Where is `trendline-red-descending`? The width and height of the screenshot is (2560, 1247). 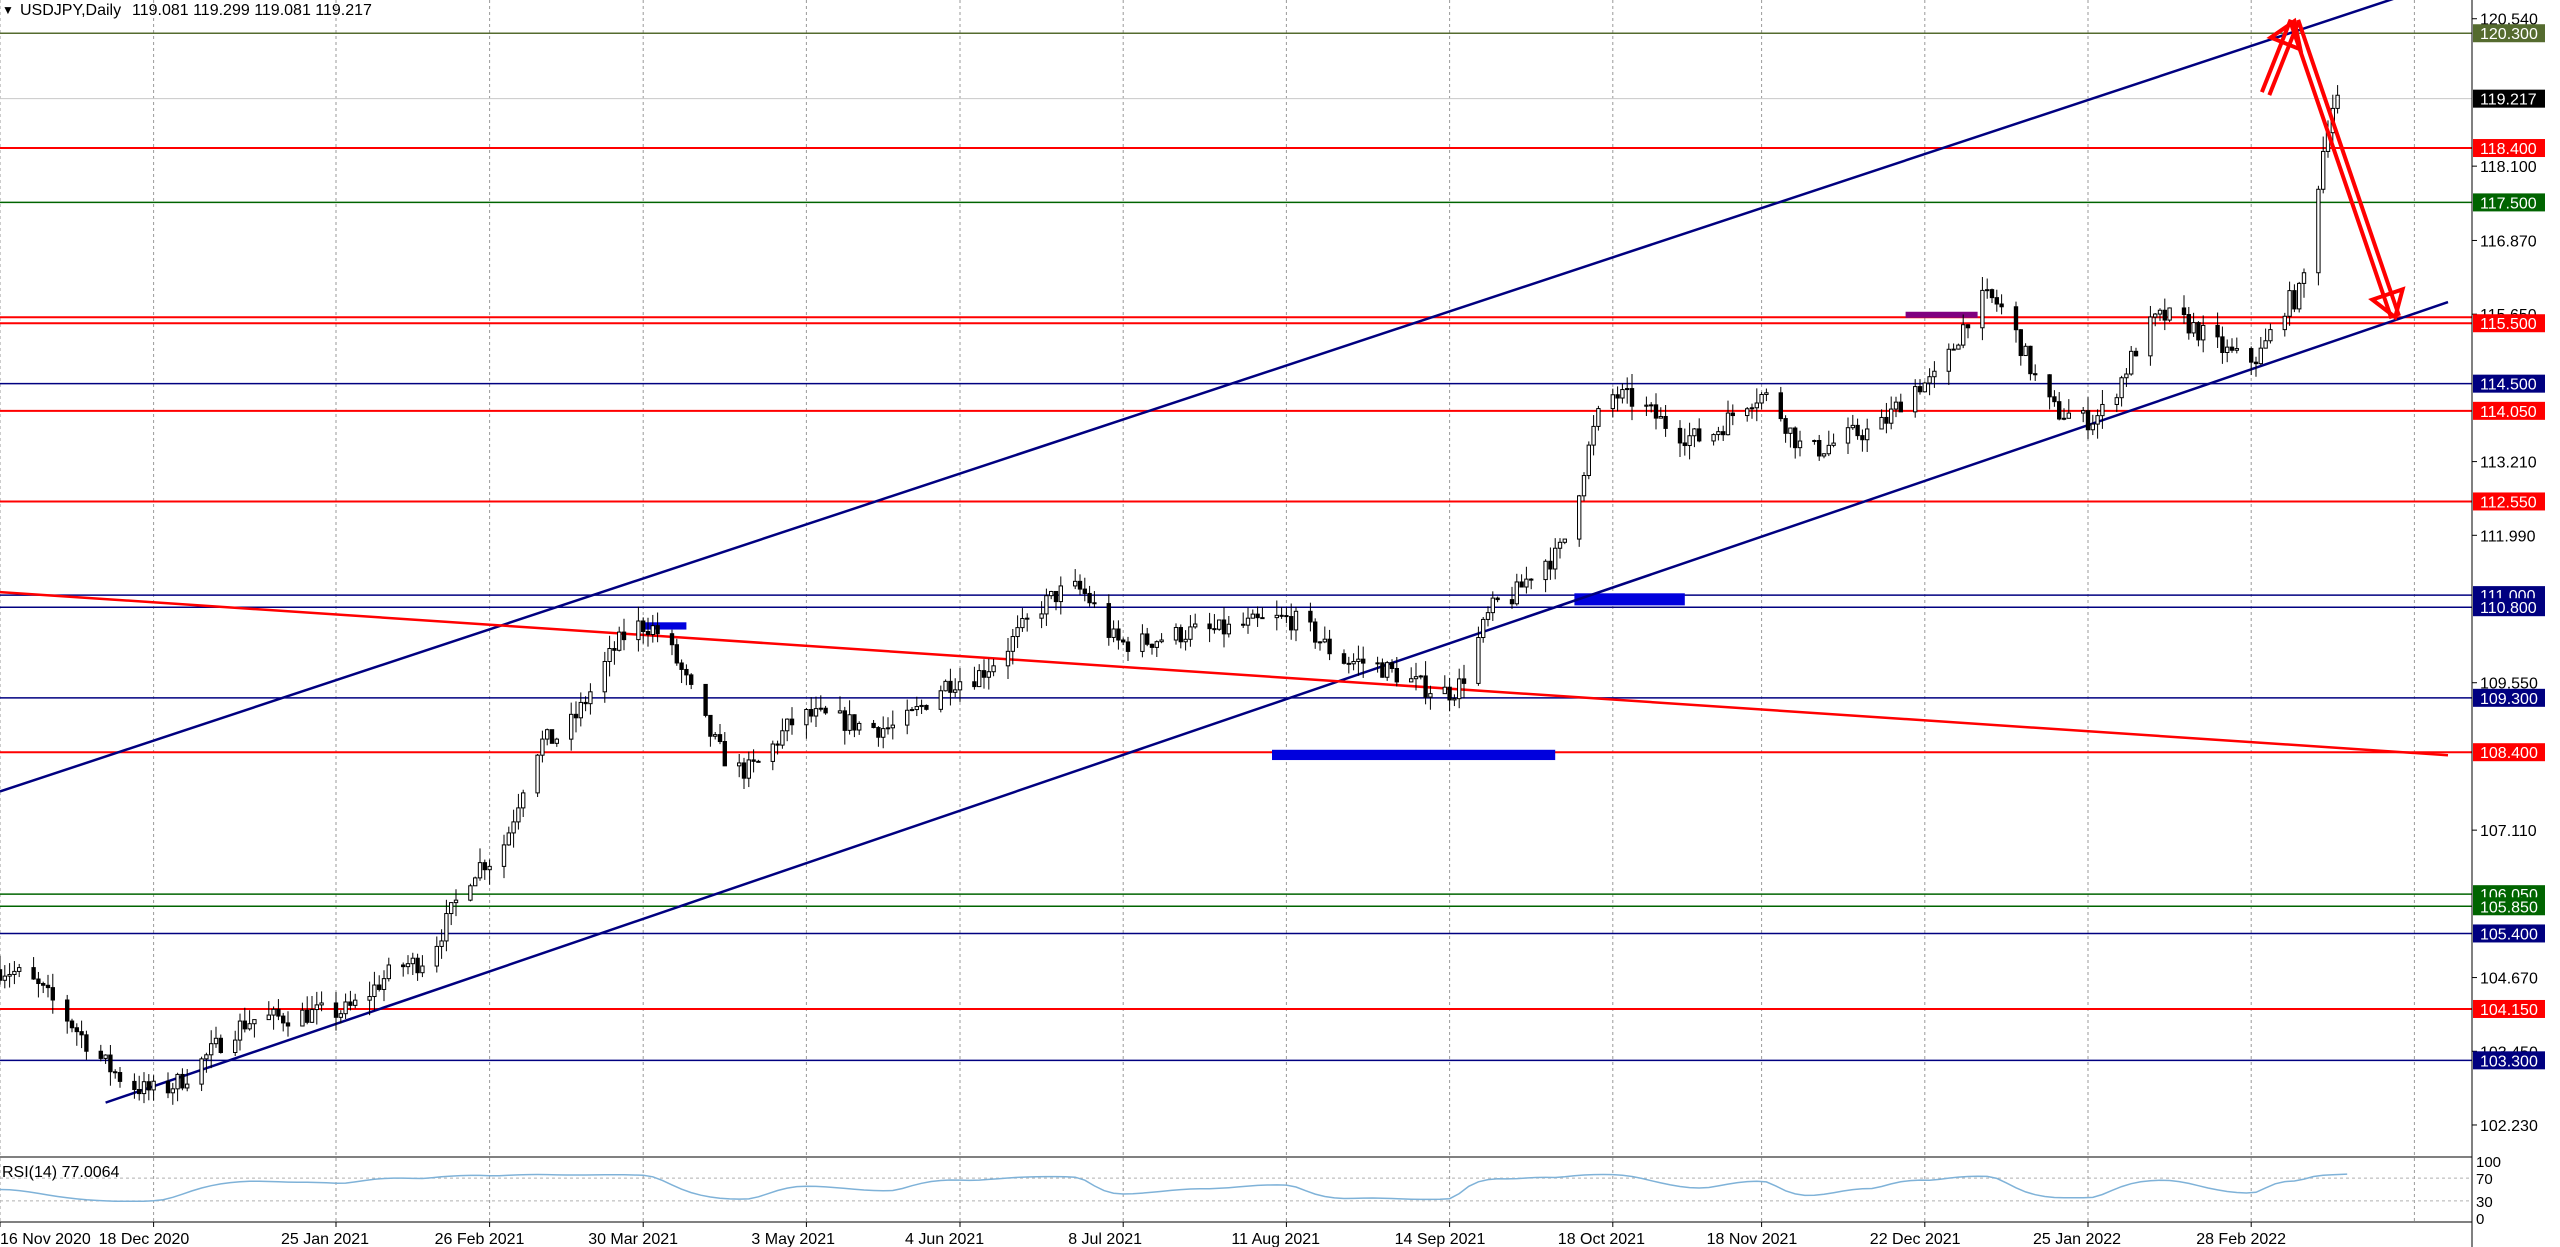
trendline-red-descending is located at coordinates (1224, 673).